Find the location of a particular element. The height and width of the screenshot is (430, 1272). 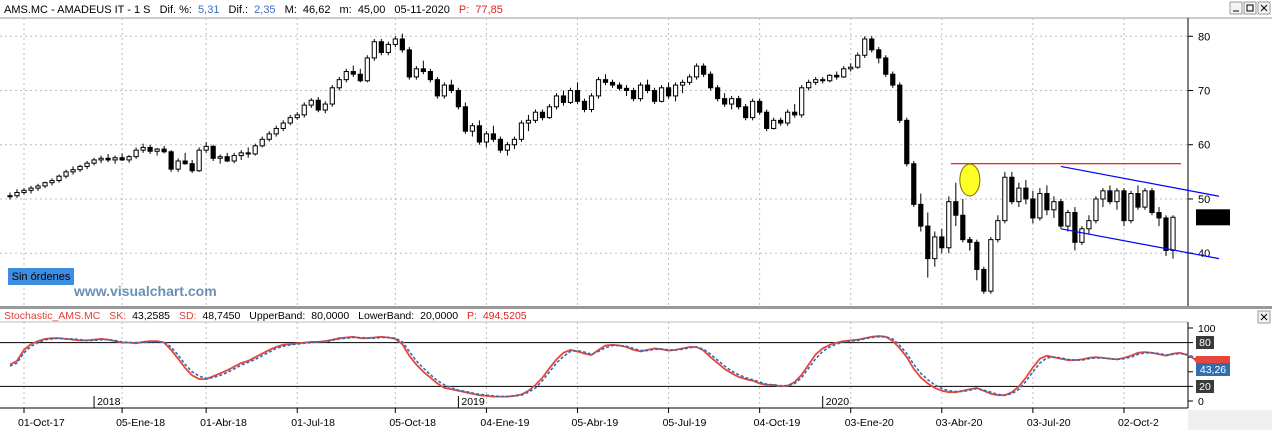

indicator-close-button is located at coordinates (1264, 317).